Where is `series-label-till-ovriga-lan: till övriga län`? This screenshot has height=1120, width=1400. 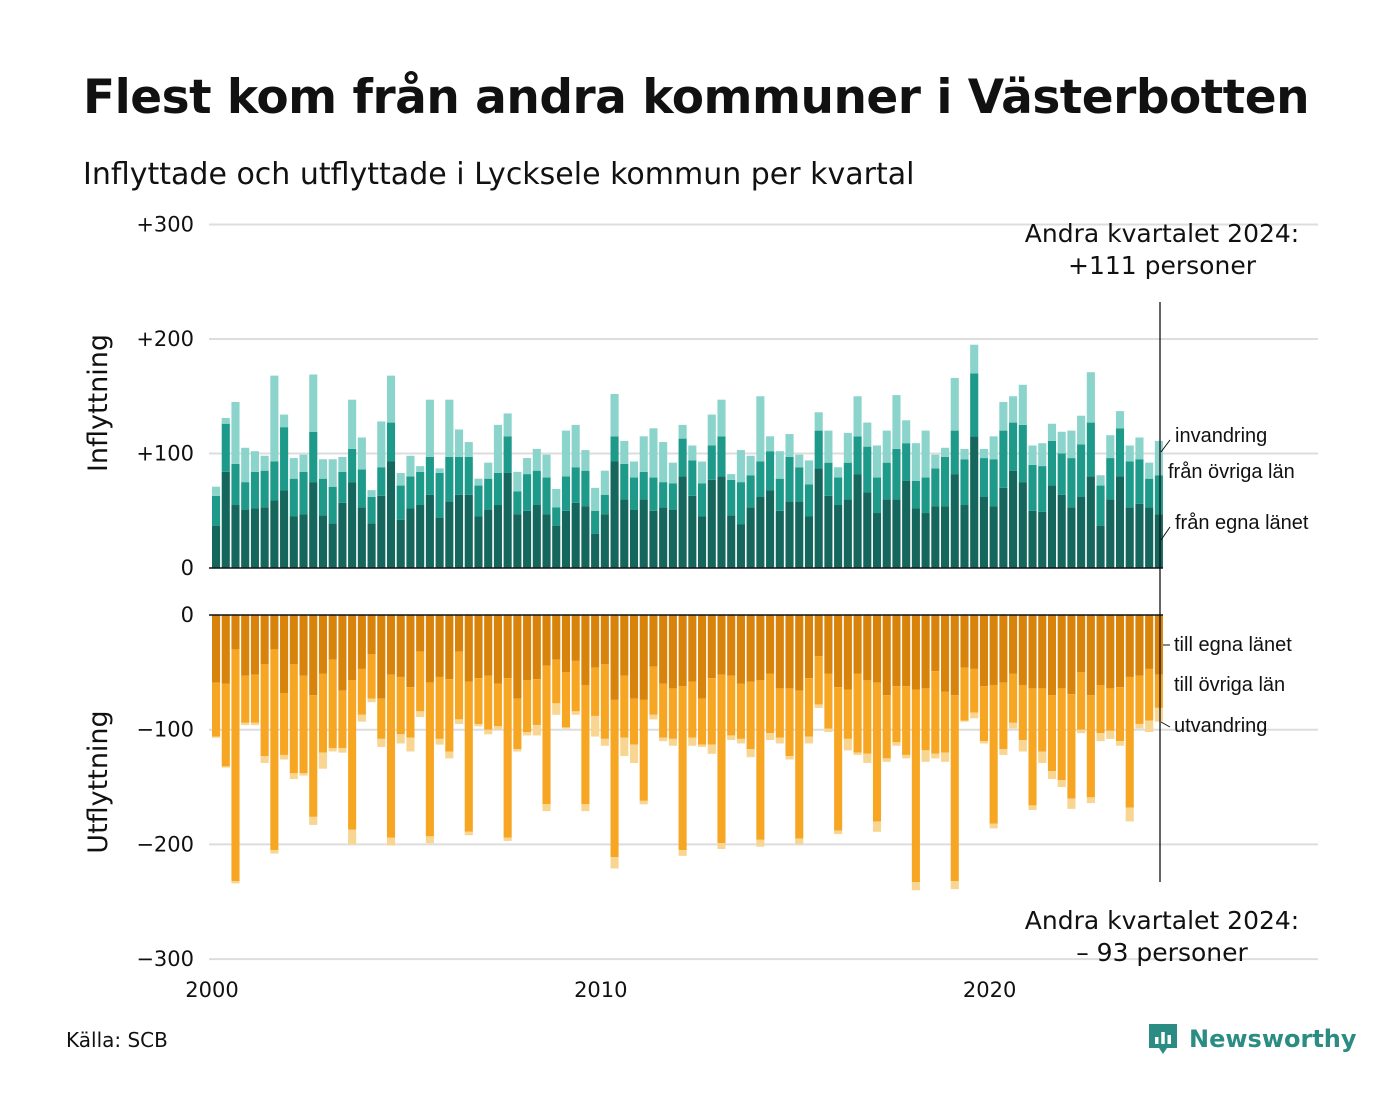 series-label-till-ovriga-lan: till övriga län is located at coordinates (1229, 685).